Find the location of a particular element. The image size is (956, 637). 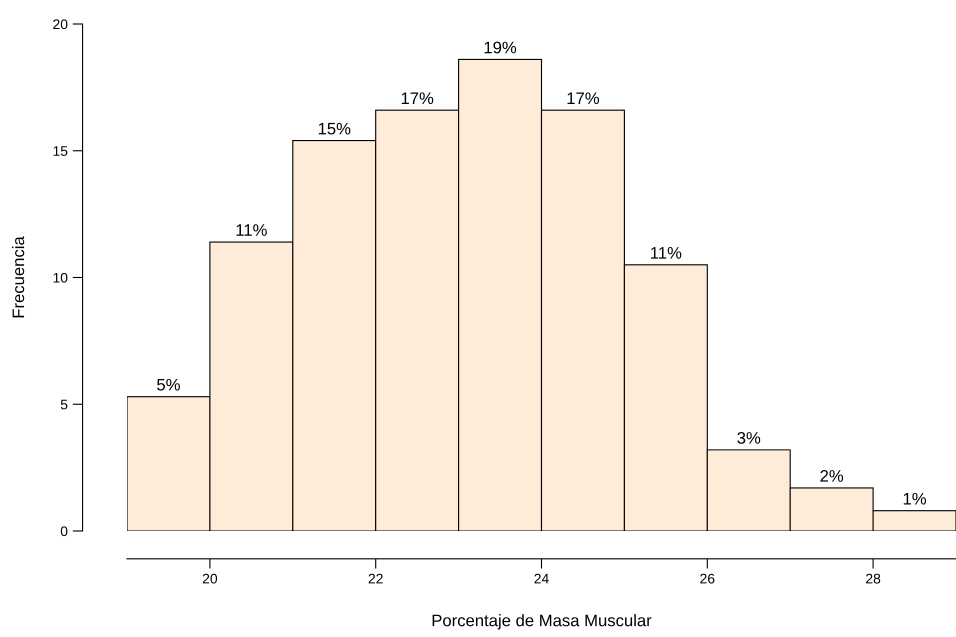

y-tick-label: 5 is located at coordinates (64, 405).